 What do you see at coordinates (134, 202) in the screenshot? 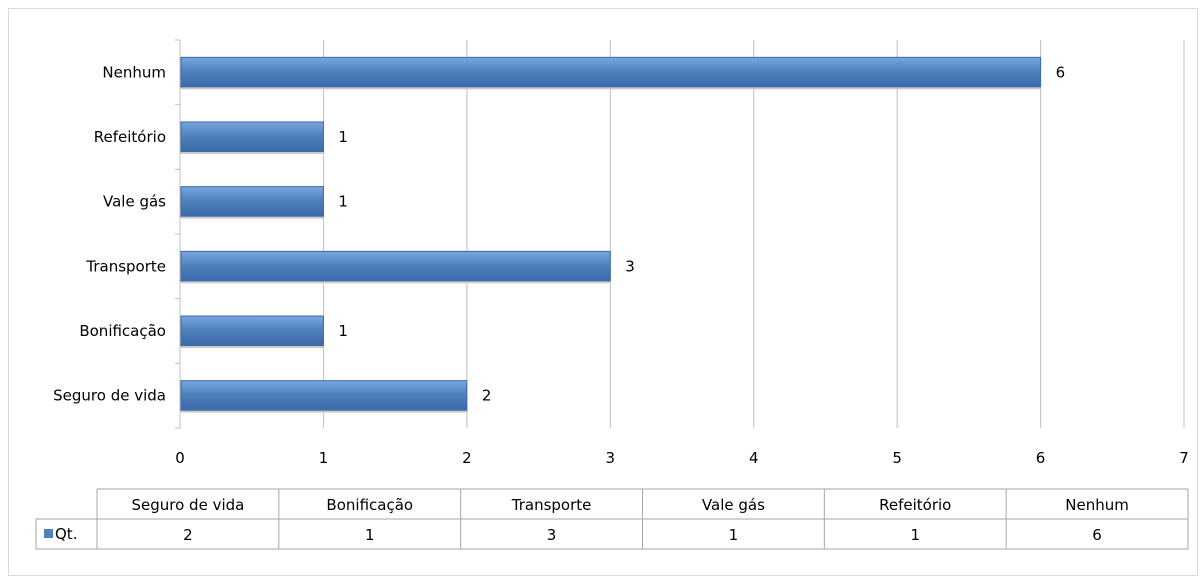
I see `category-label: Vale gás` at bounding box center [134, 202].